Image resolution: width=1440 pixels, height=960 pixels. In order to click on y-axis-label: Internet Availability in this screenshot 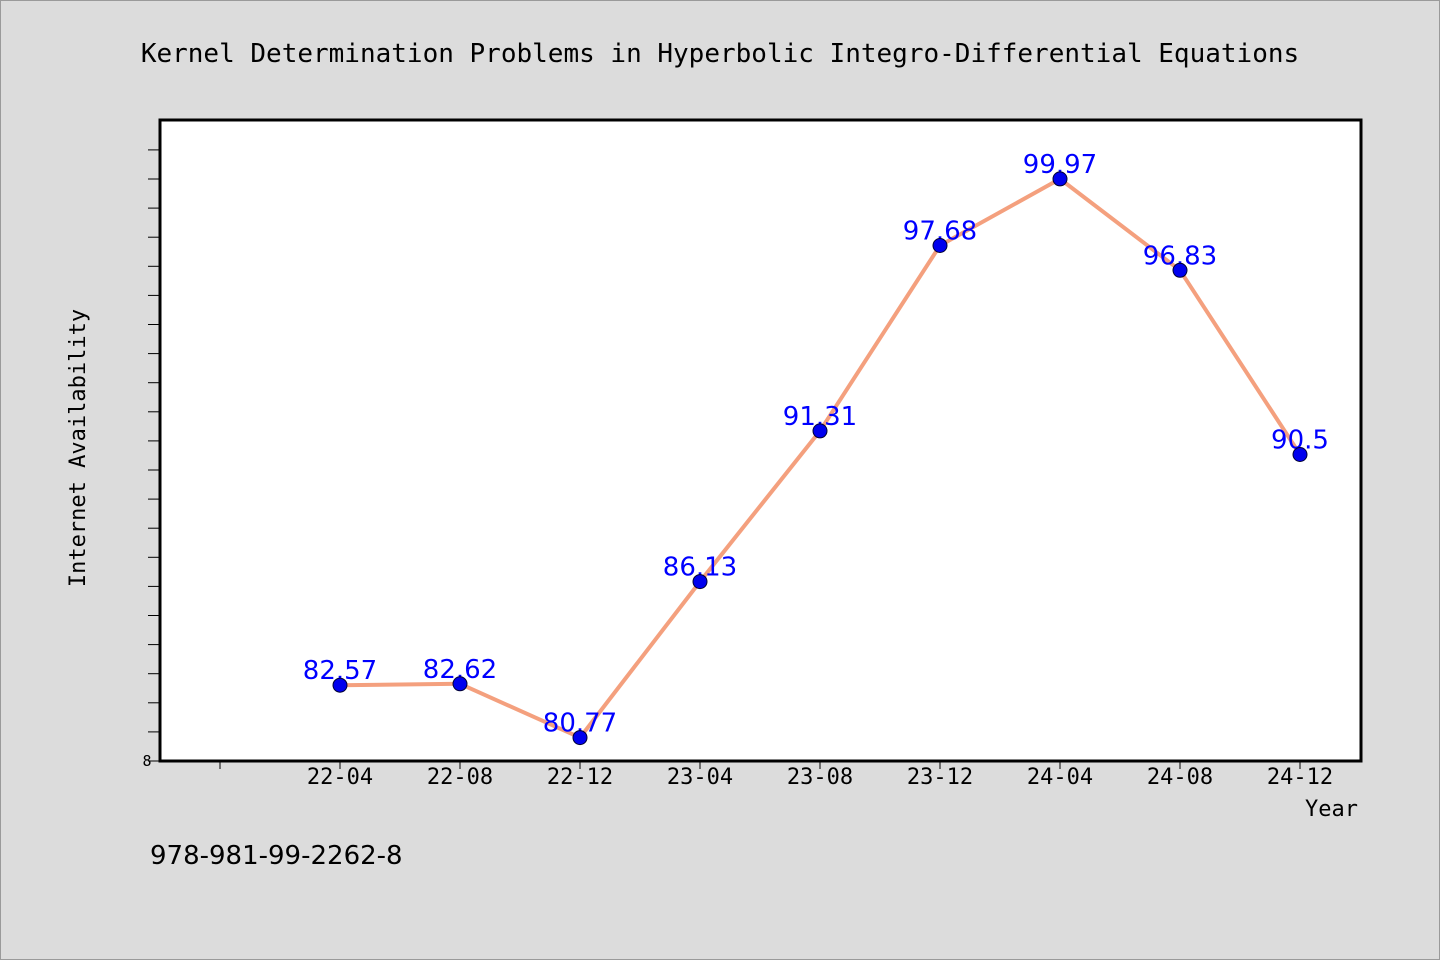, I will do `click(78, 448)`.